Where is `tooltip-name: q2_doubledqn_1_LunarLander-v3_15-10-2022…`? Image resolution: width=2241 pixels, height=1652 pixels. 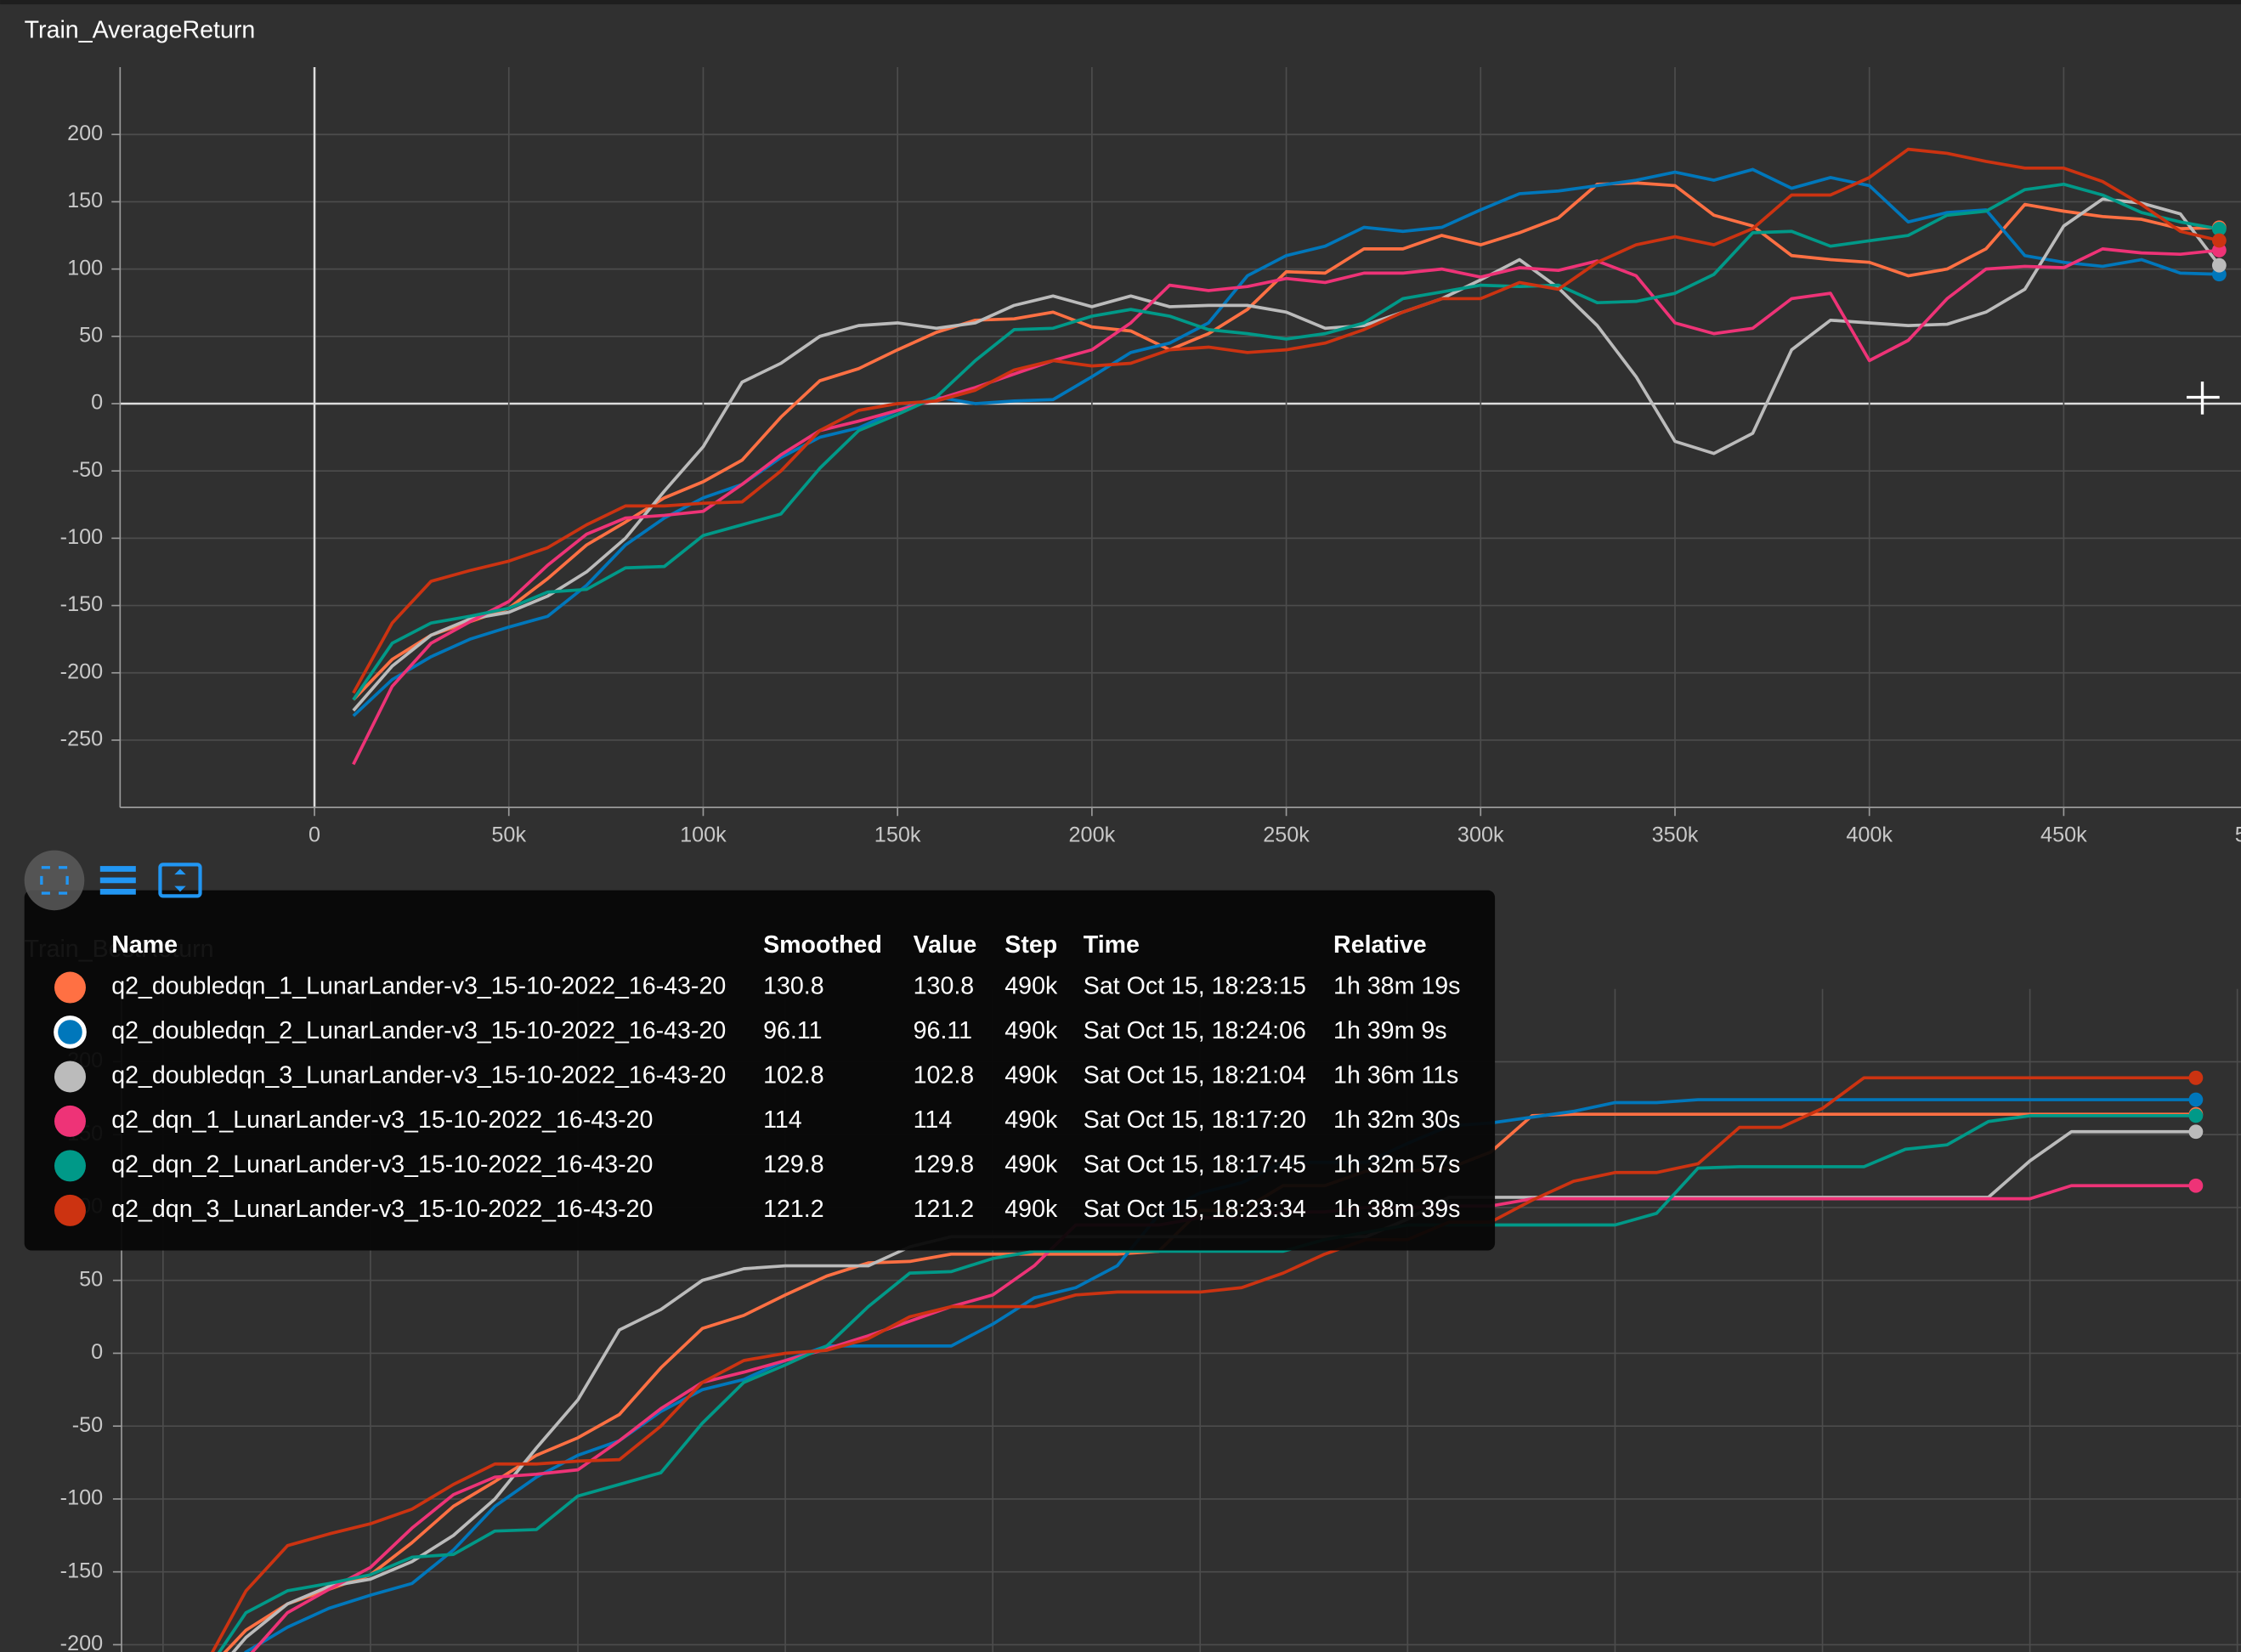
tooltip-name: q2_doubledqn_1_LunarLander-v3_15-10-2022… is located at coordinates (418, 987).